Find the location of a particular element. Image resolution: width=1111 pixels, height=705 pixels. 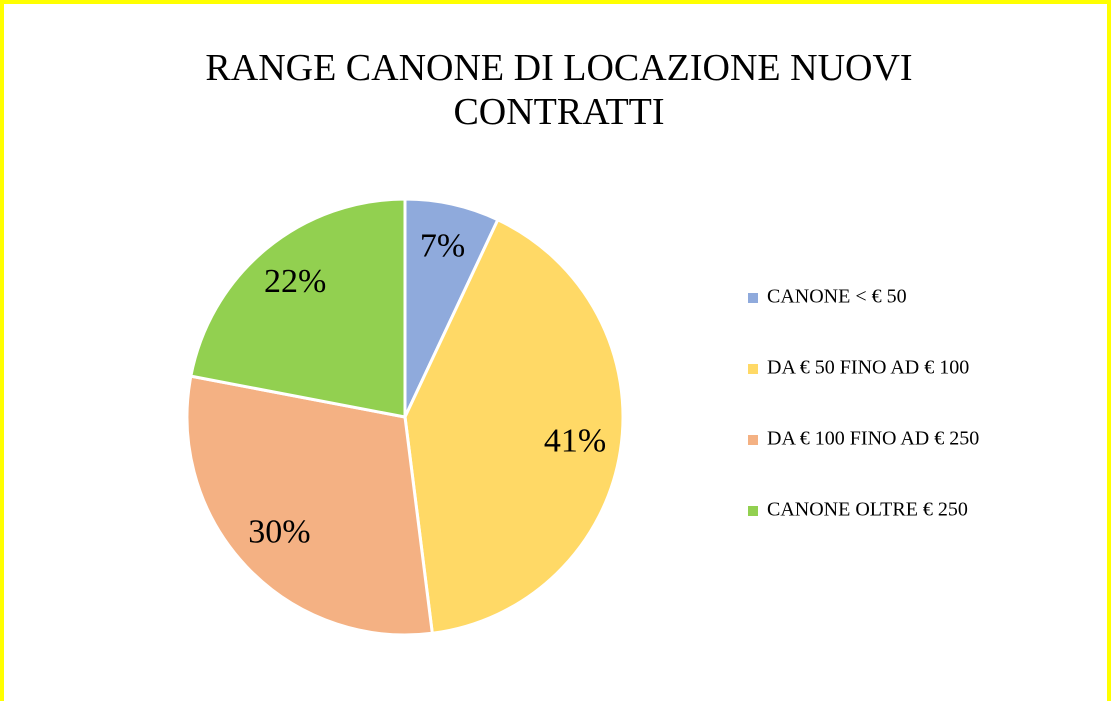

legend-label: DA € 100 FINO AD € 250 is located at coordinates (873, 439).